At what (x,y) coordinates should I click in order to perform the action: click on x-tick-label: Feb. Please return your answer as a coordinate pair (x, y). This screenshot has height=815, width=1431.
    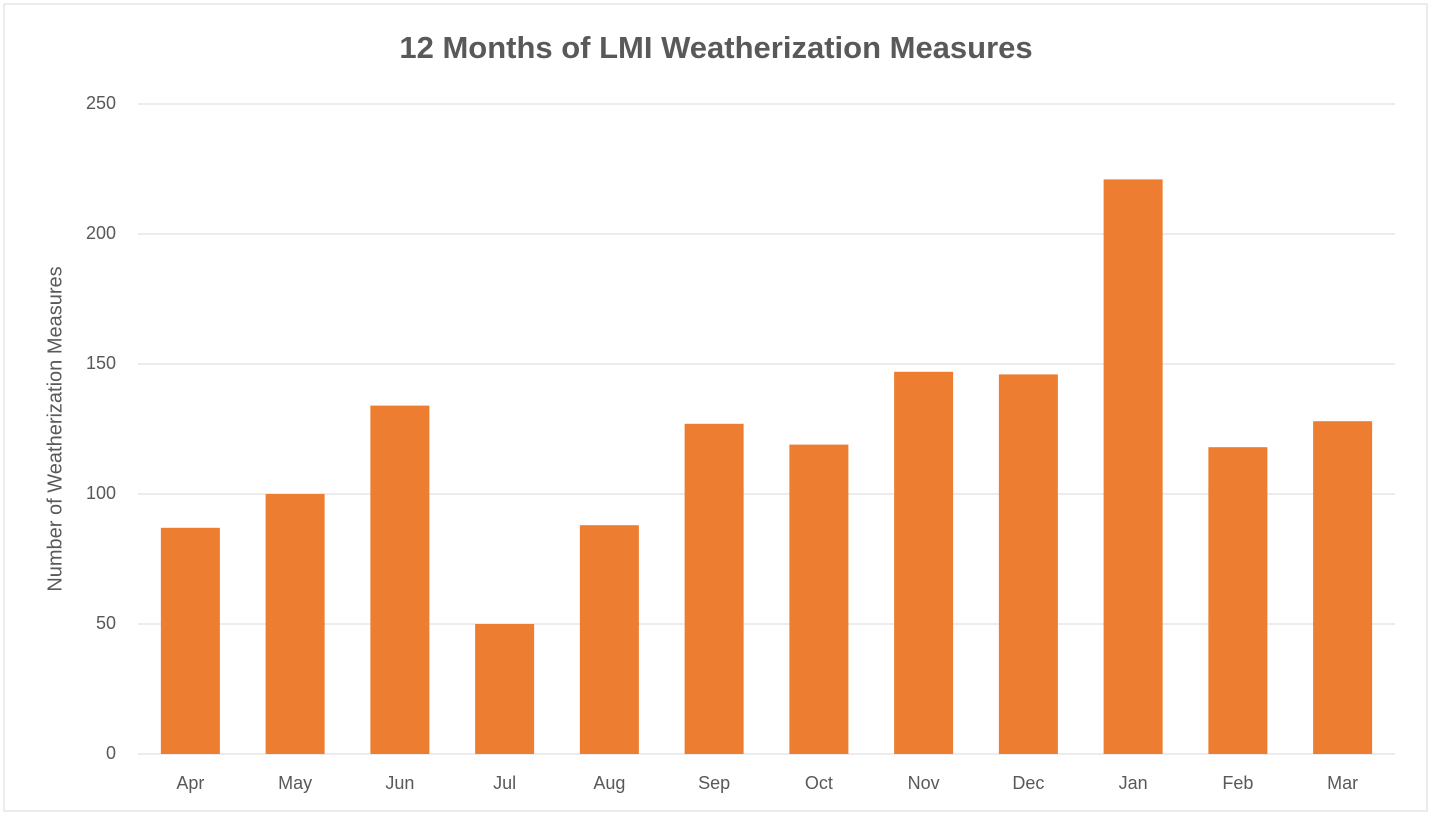
    Looking at the image, I should click on (1237, 783).